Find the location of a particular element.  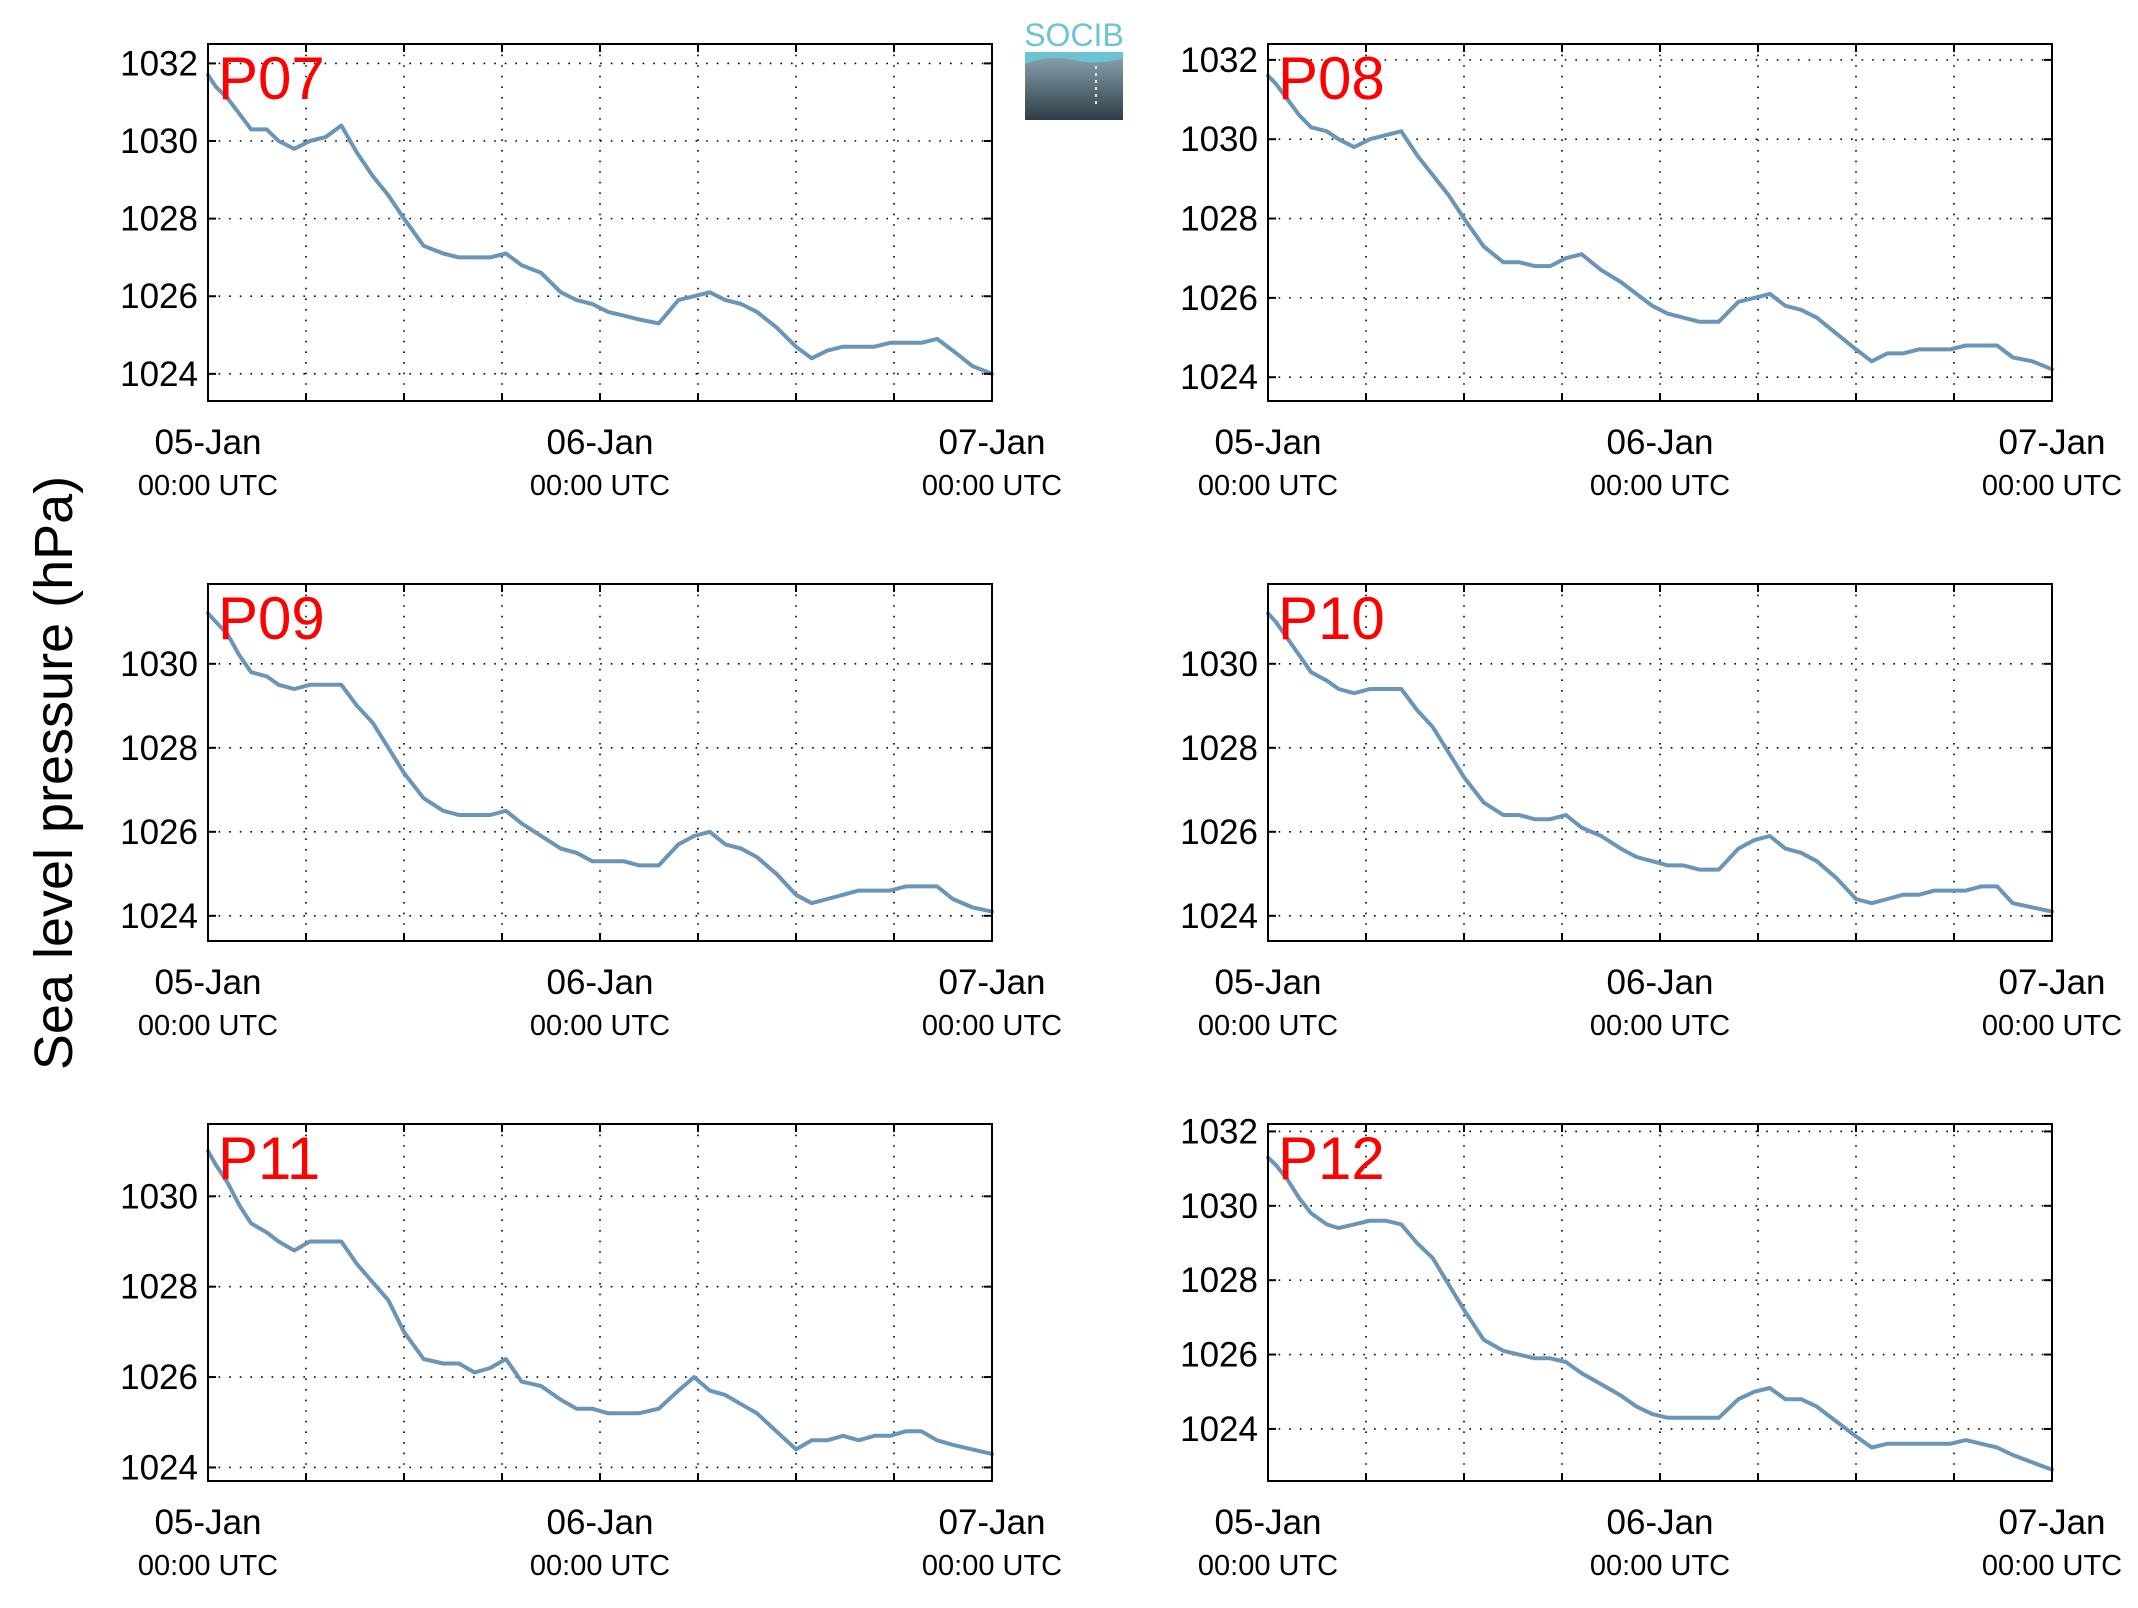

panel-title: P09 is located at coordinates (271, 618).